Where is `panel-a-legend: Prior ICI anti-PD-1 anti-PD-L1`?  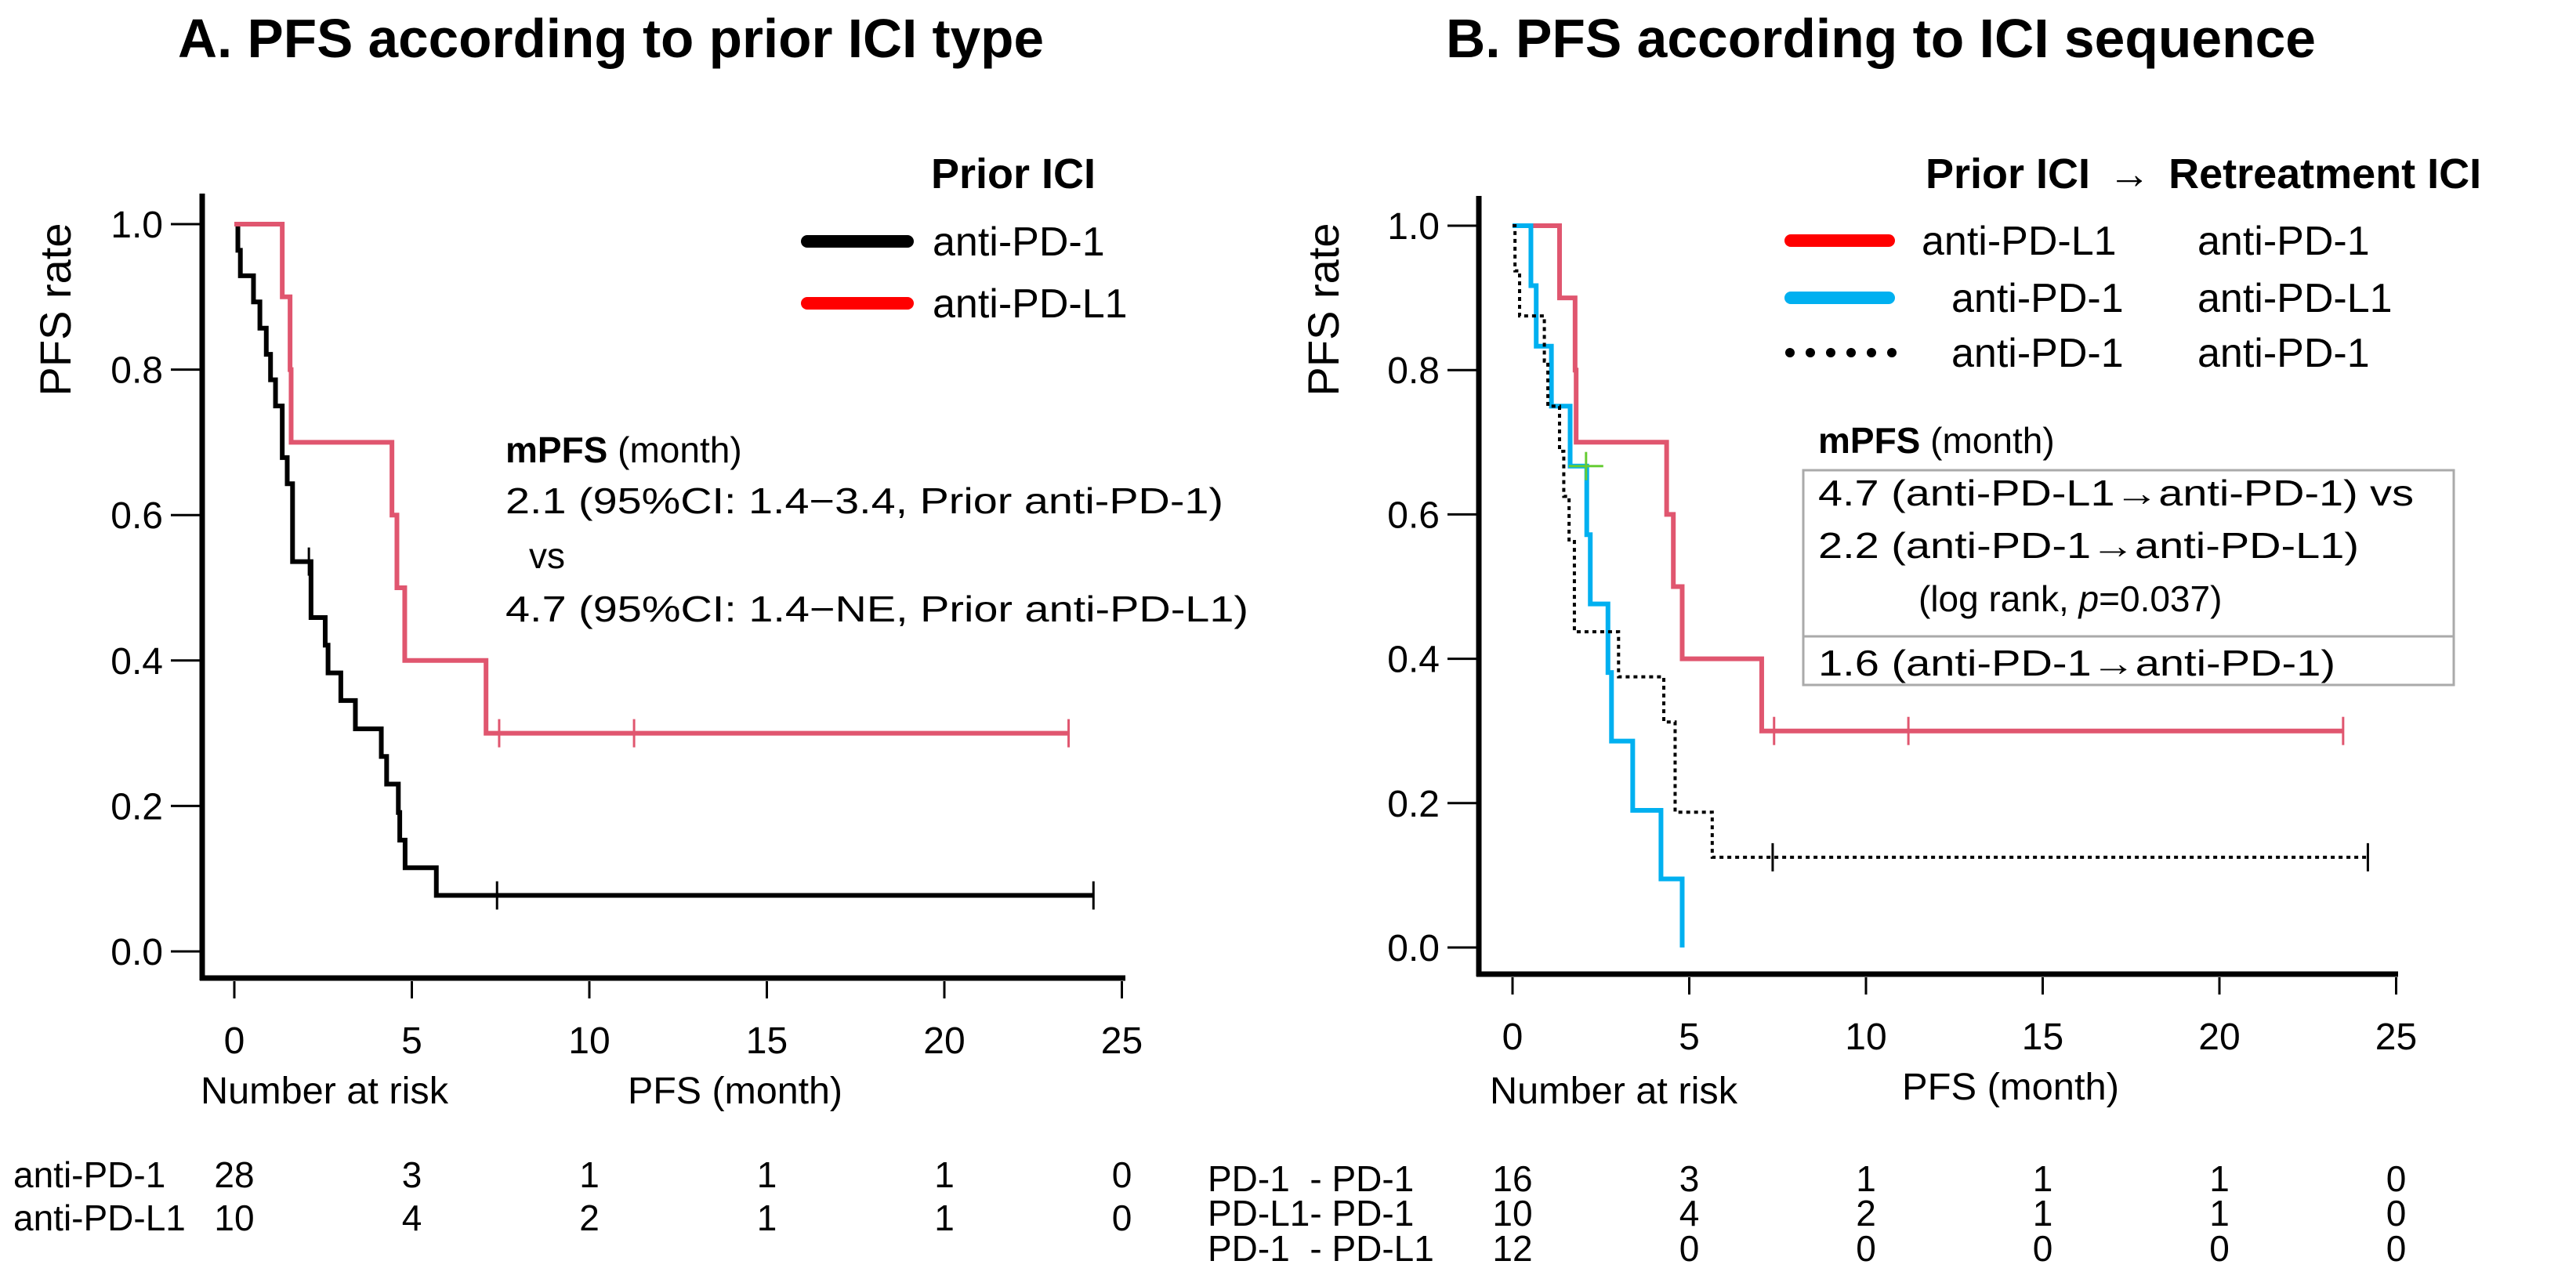
panel-a-legend: Prior ICI anti-PD-1 anti-PD-L1 is located at coordinates (964, 238).